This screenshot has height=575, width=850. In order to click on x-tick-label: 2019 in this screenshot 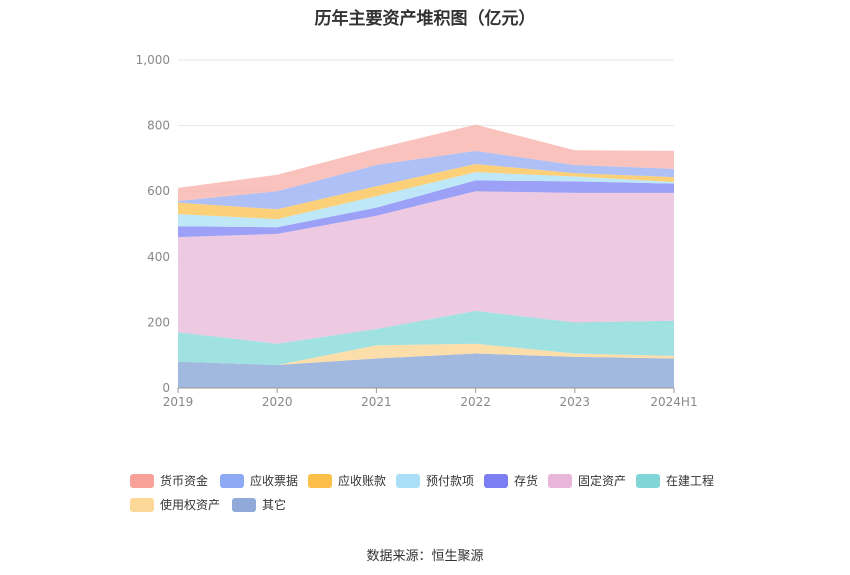, I will do `click(178, 402)`.